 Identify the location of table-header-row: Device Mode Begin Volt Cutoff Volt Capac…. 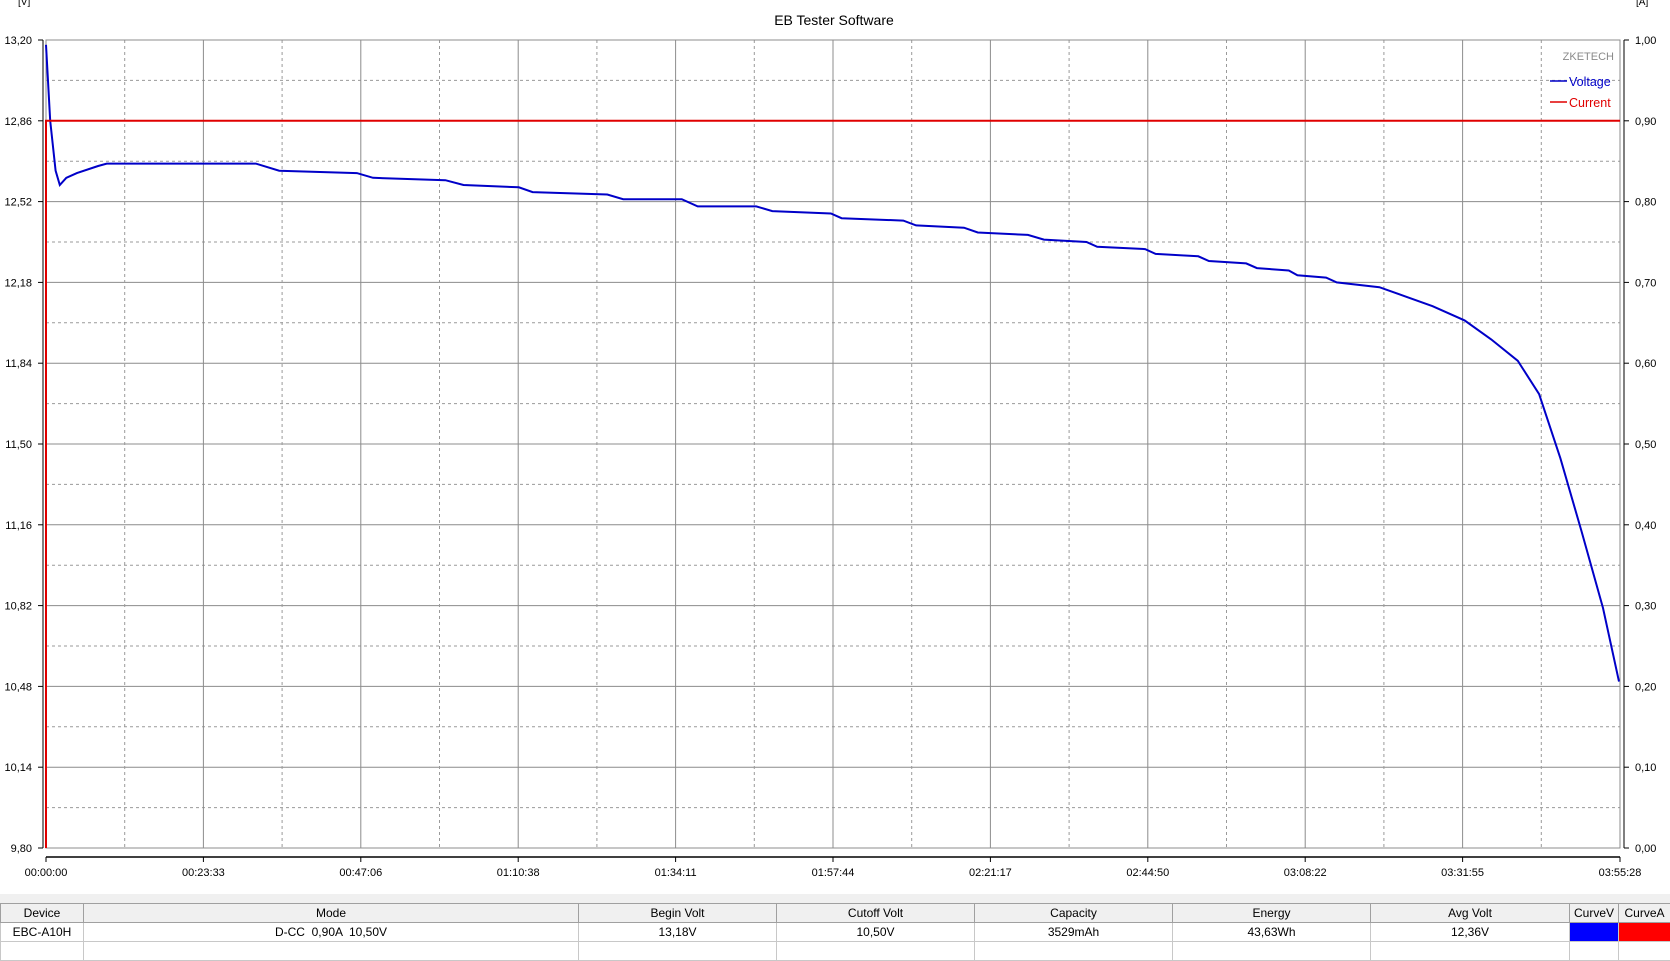
(835, 913).